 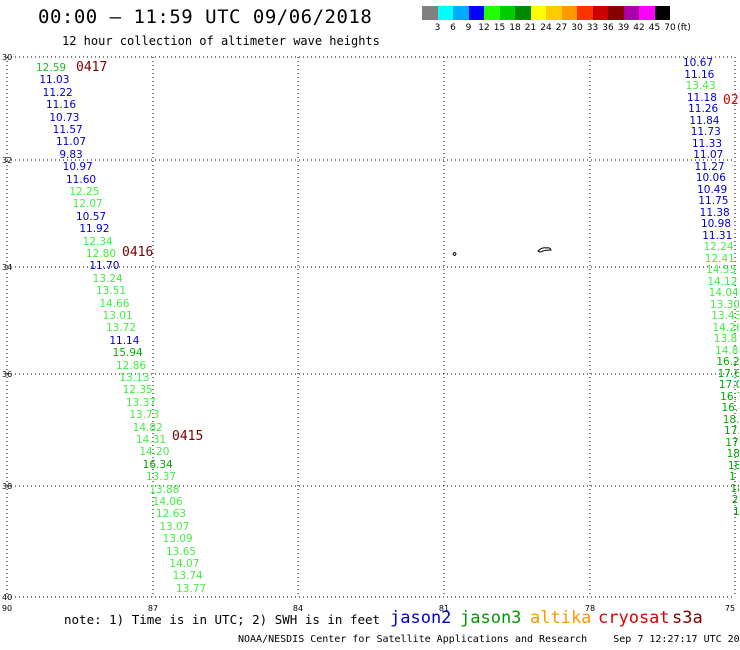 What do you see at coordinates (491, 618) in the screenshot?
I see `satellite-legend-jason3: jason3` at bounding box center [491, 618].